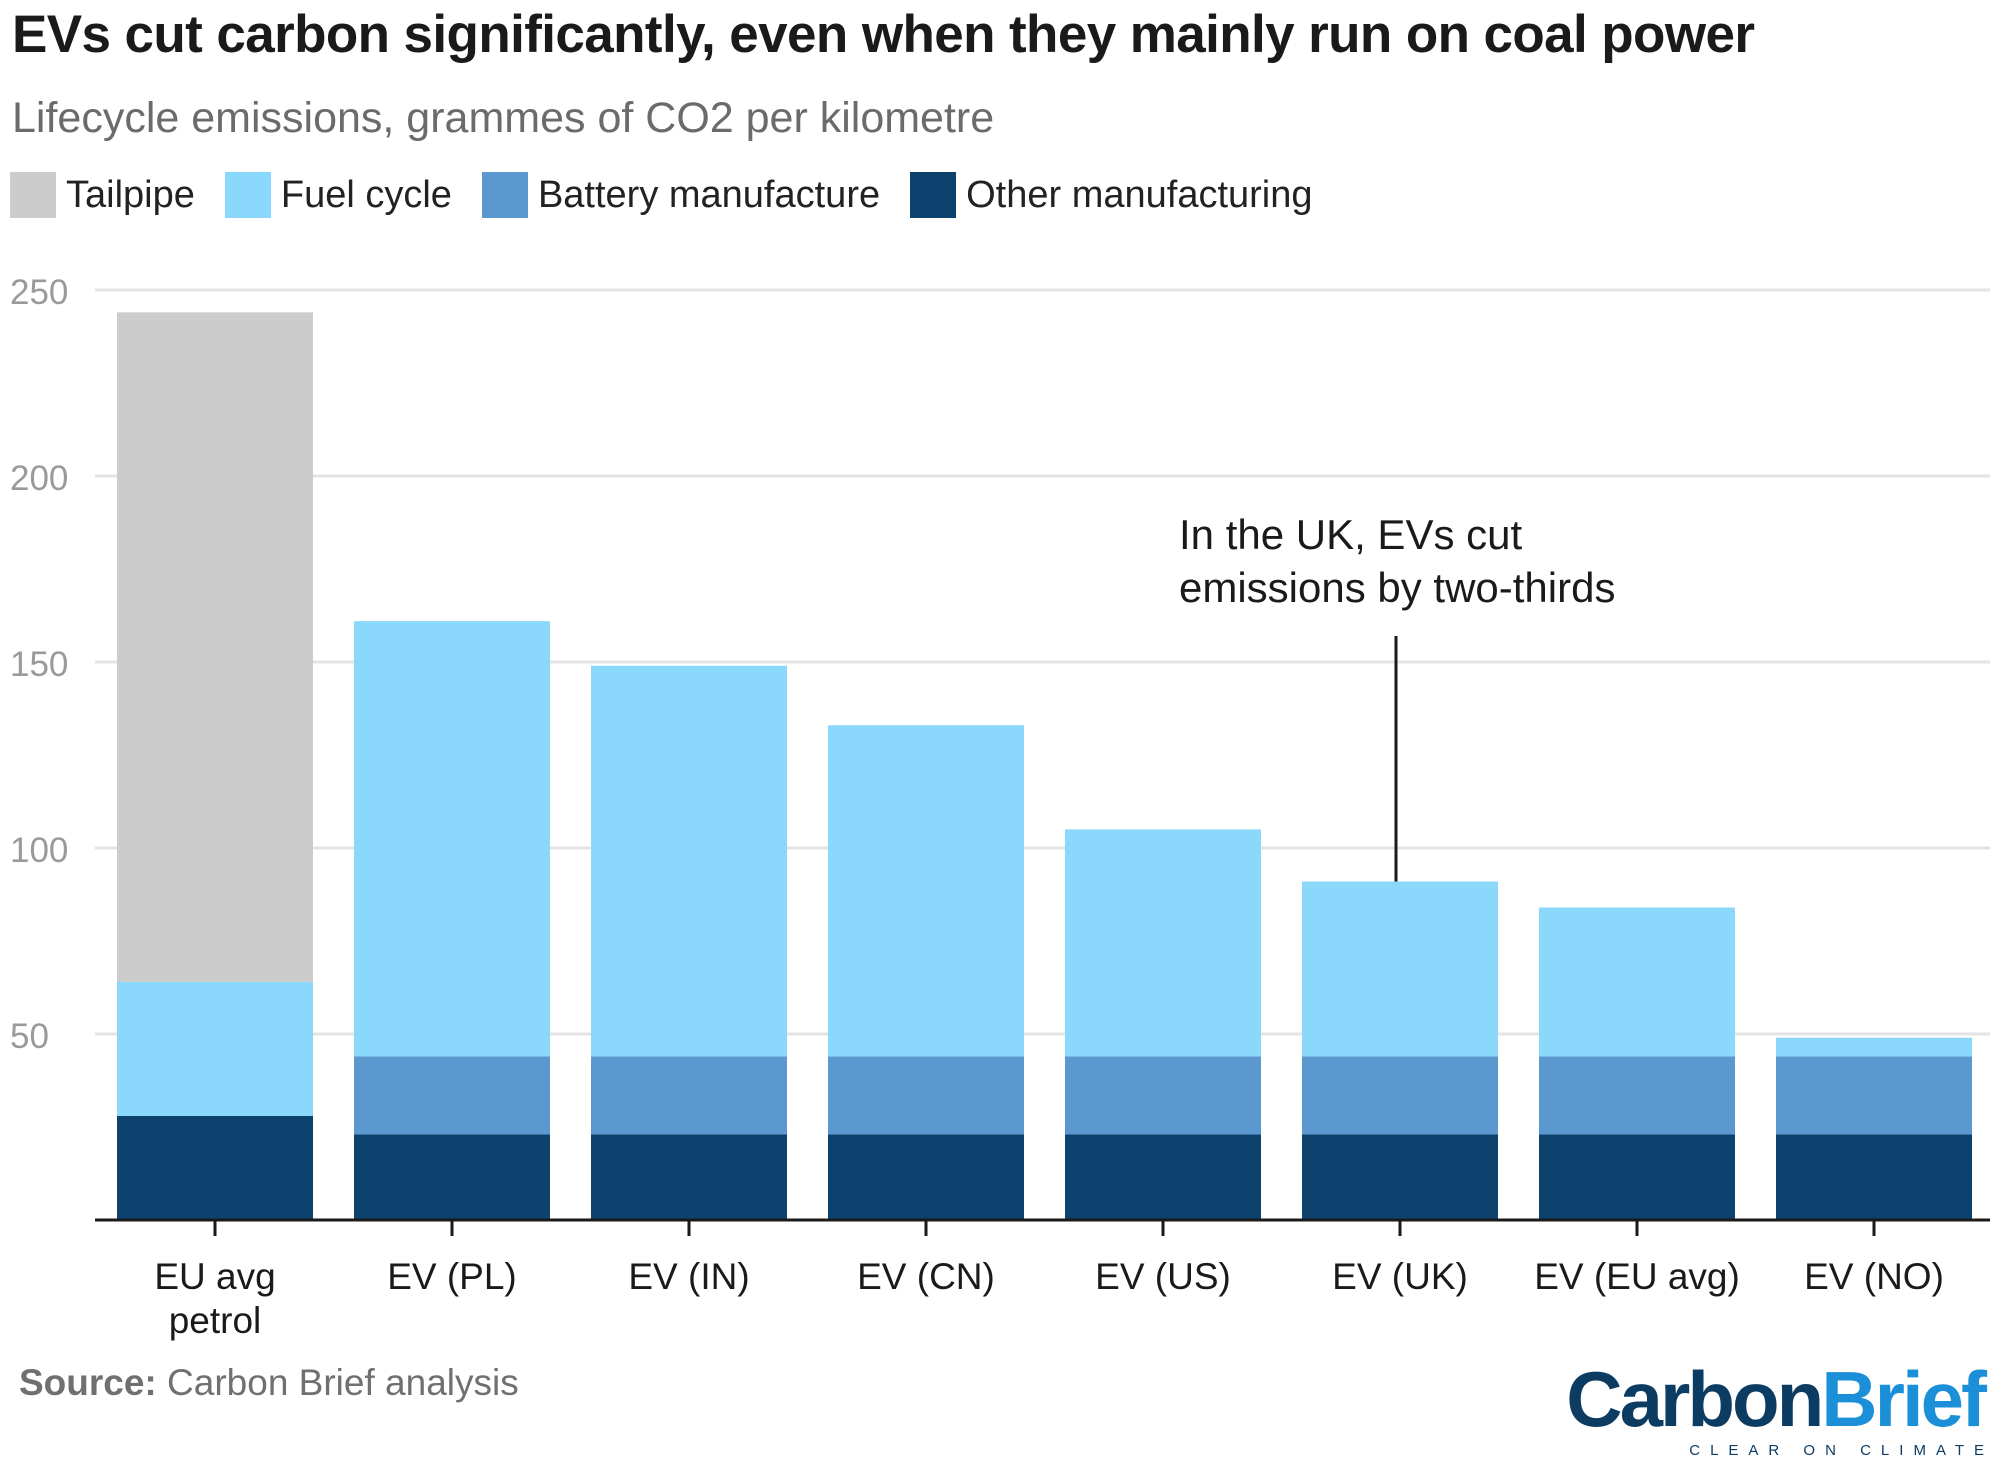 Image resolution: width=2000 pixels, height=1474 pixels. I want to click on y-tick-label: 50, so click(29, 1036).